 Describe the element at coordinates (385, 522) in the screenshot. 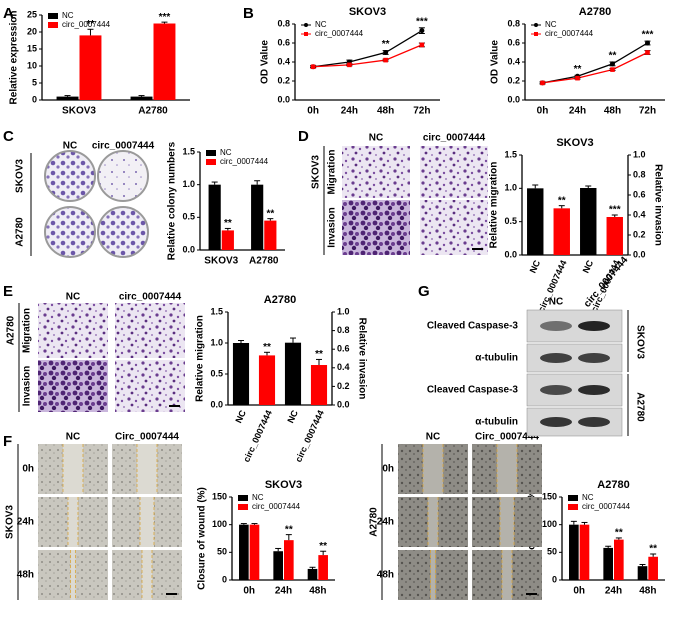

I see `row-label: 24h` at that location.